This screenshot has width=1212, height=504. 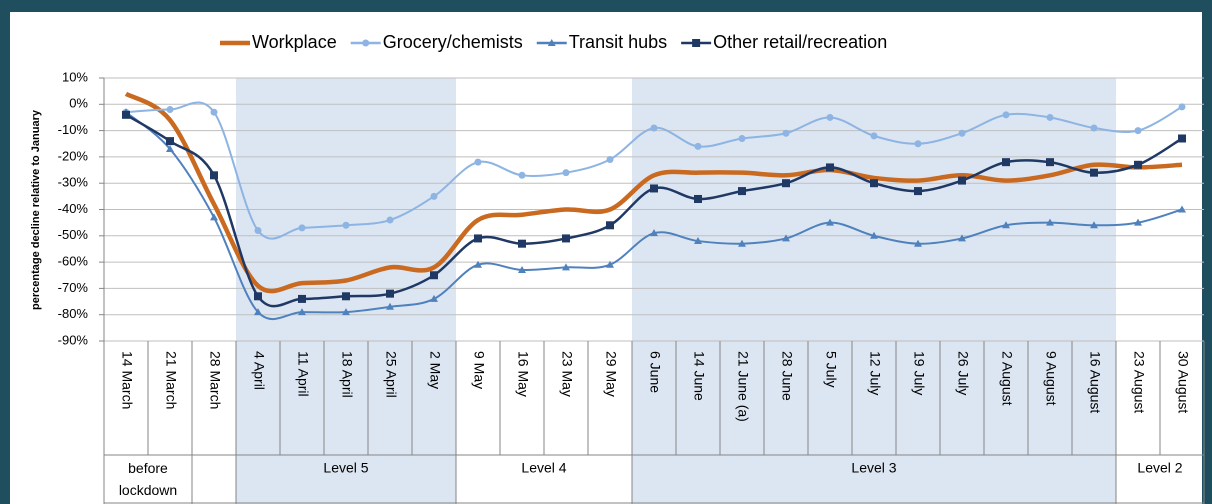 What do you see at coordinates (294, 42) in the screenshot?
I see `legend-label: Workplace` at bounding box center [294, 42].